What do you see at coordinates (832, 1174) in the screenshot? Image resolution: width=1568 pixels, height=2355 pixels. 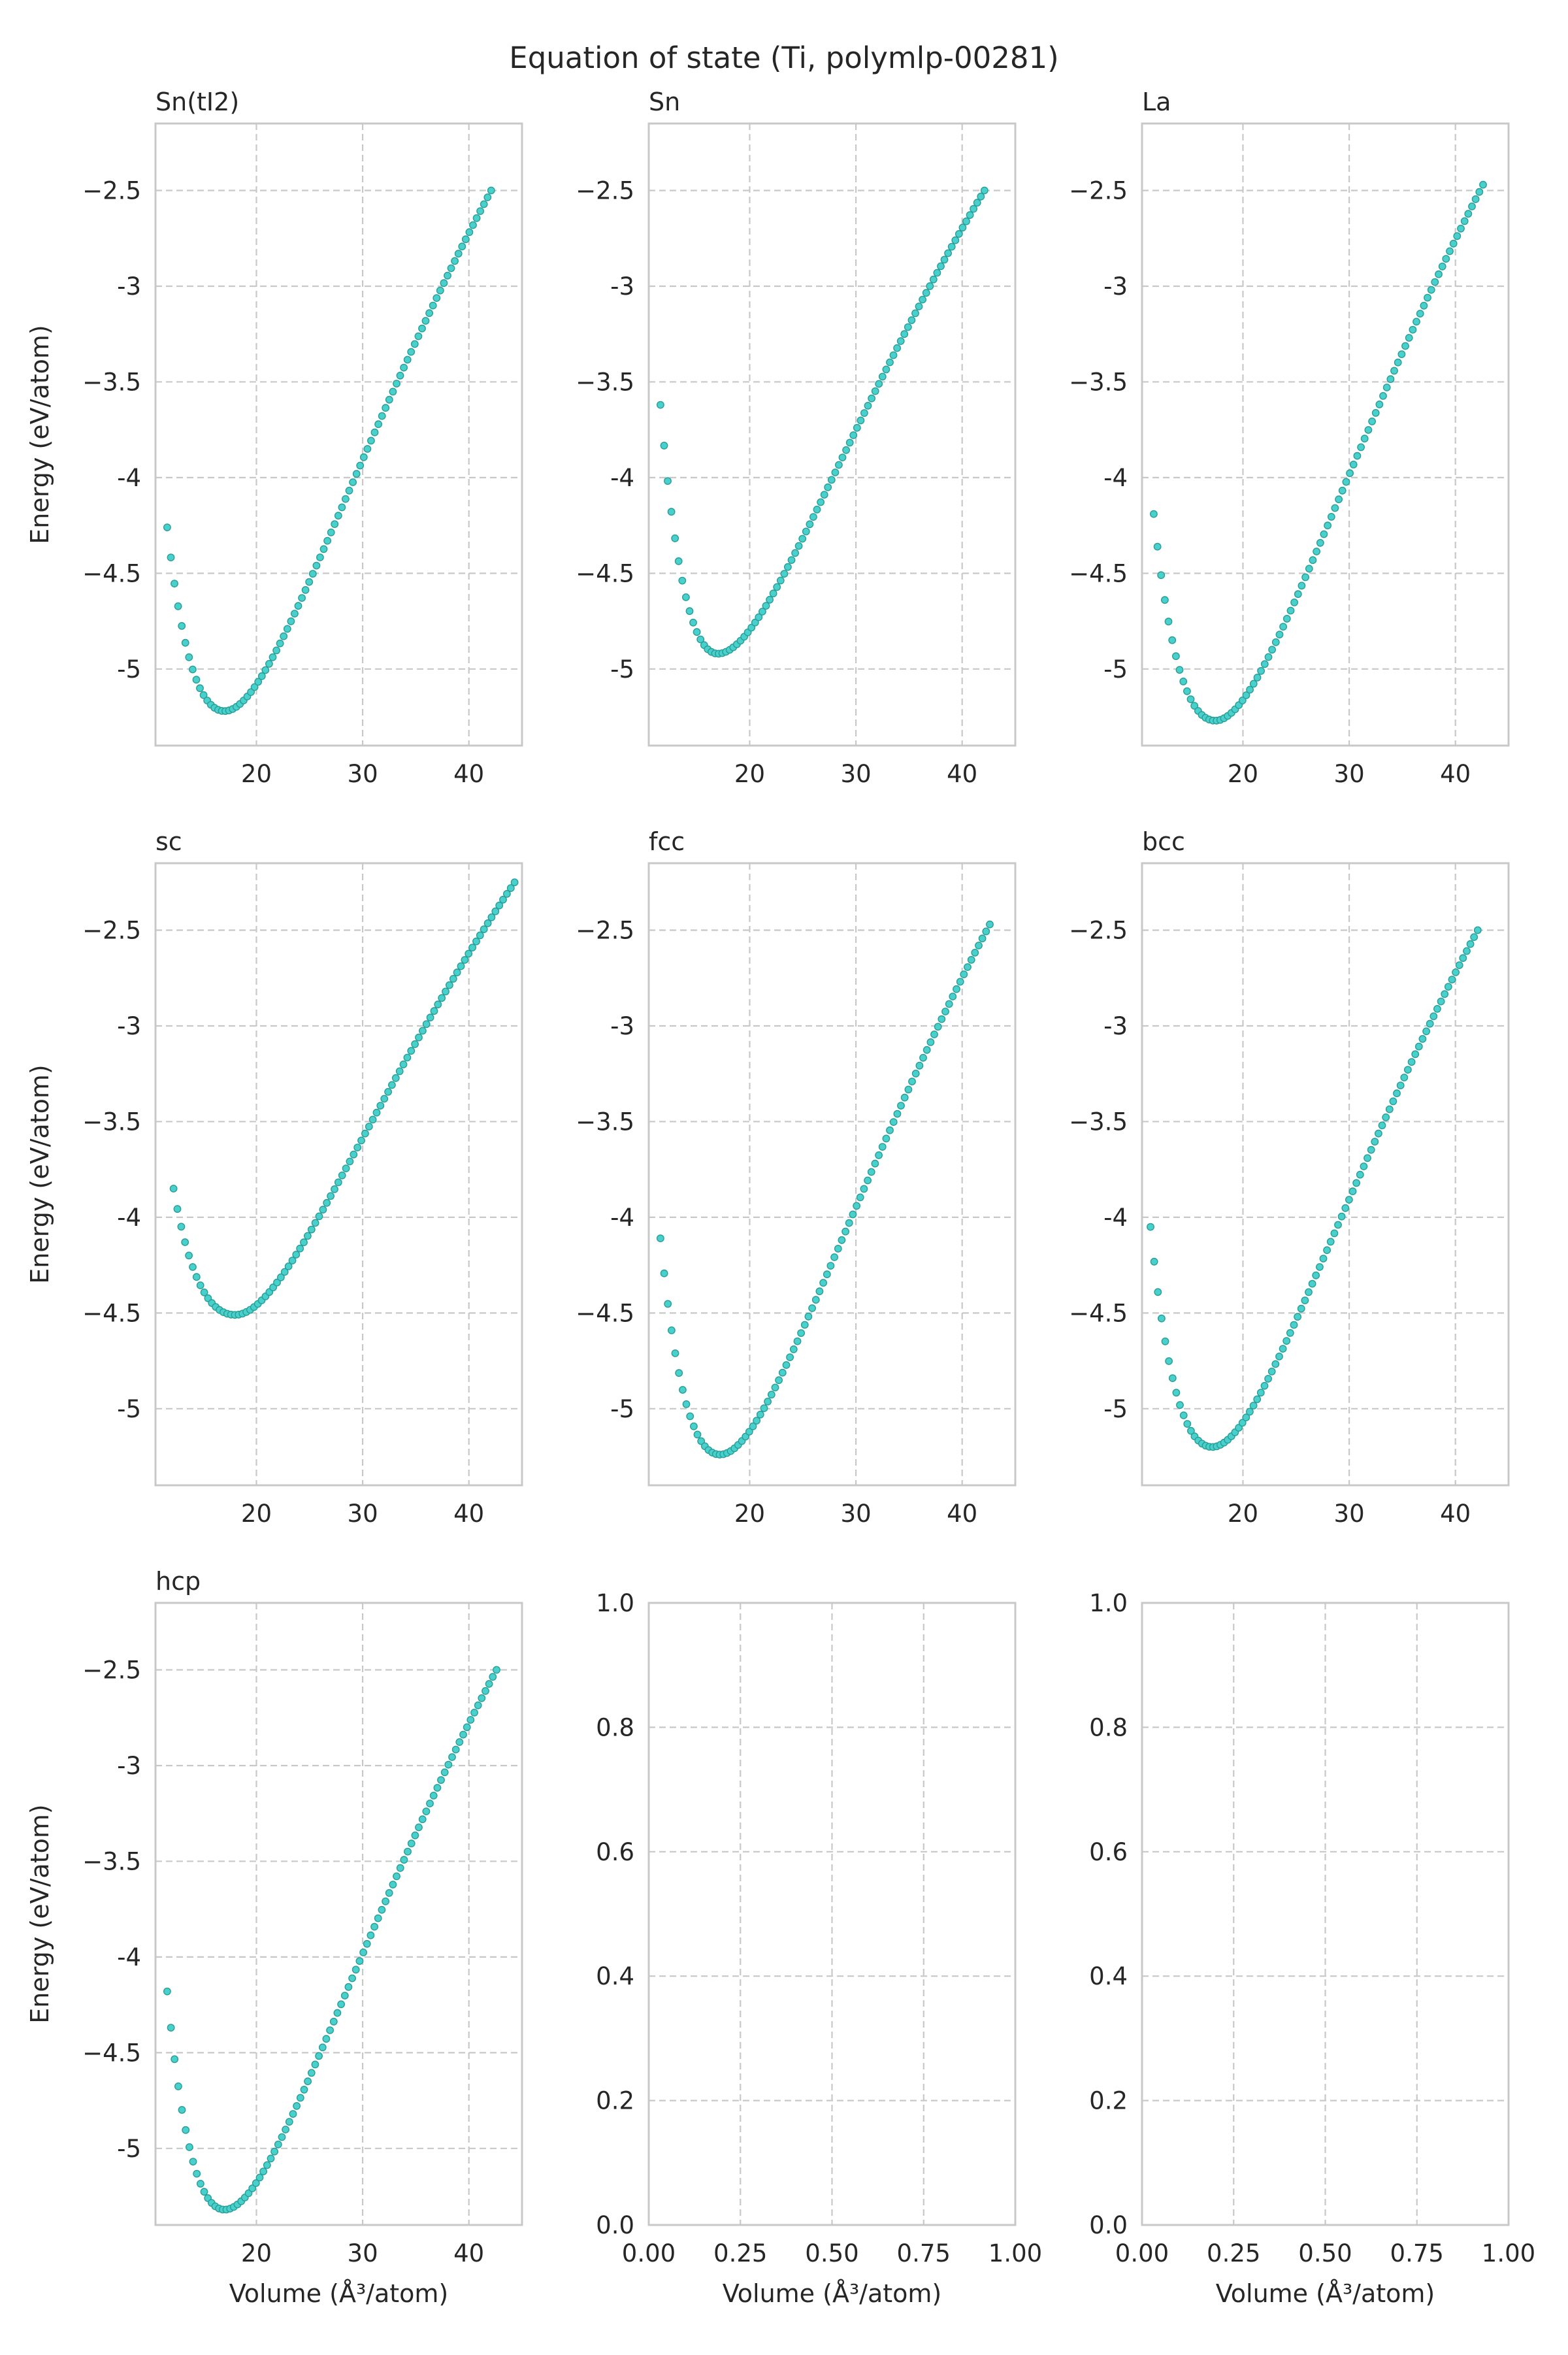 I see `axes-frame` at bounding box center [832, 1174].